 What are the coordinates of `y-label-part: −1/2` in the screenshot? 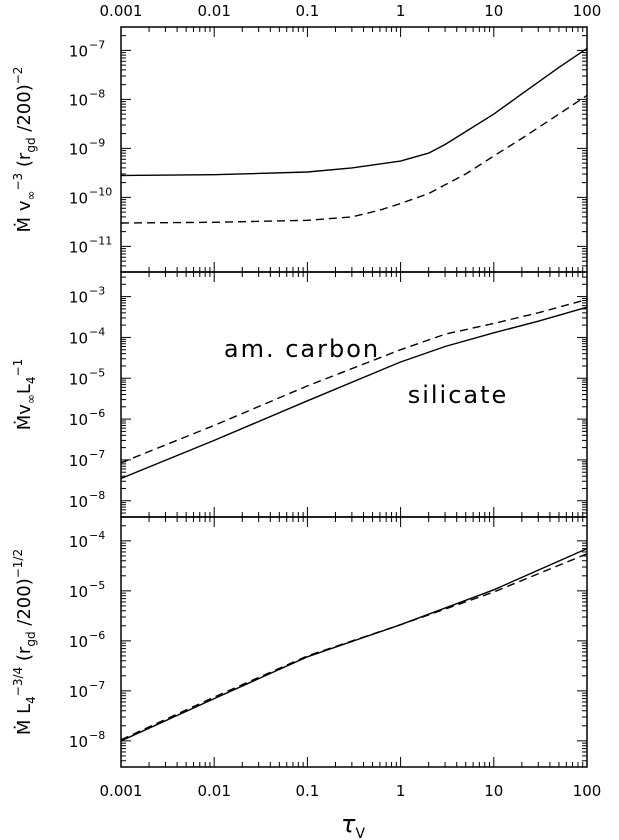 It's located at (18, 563).